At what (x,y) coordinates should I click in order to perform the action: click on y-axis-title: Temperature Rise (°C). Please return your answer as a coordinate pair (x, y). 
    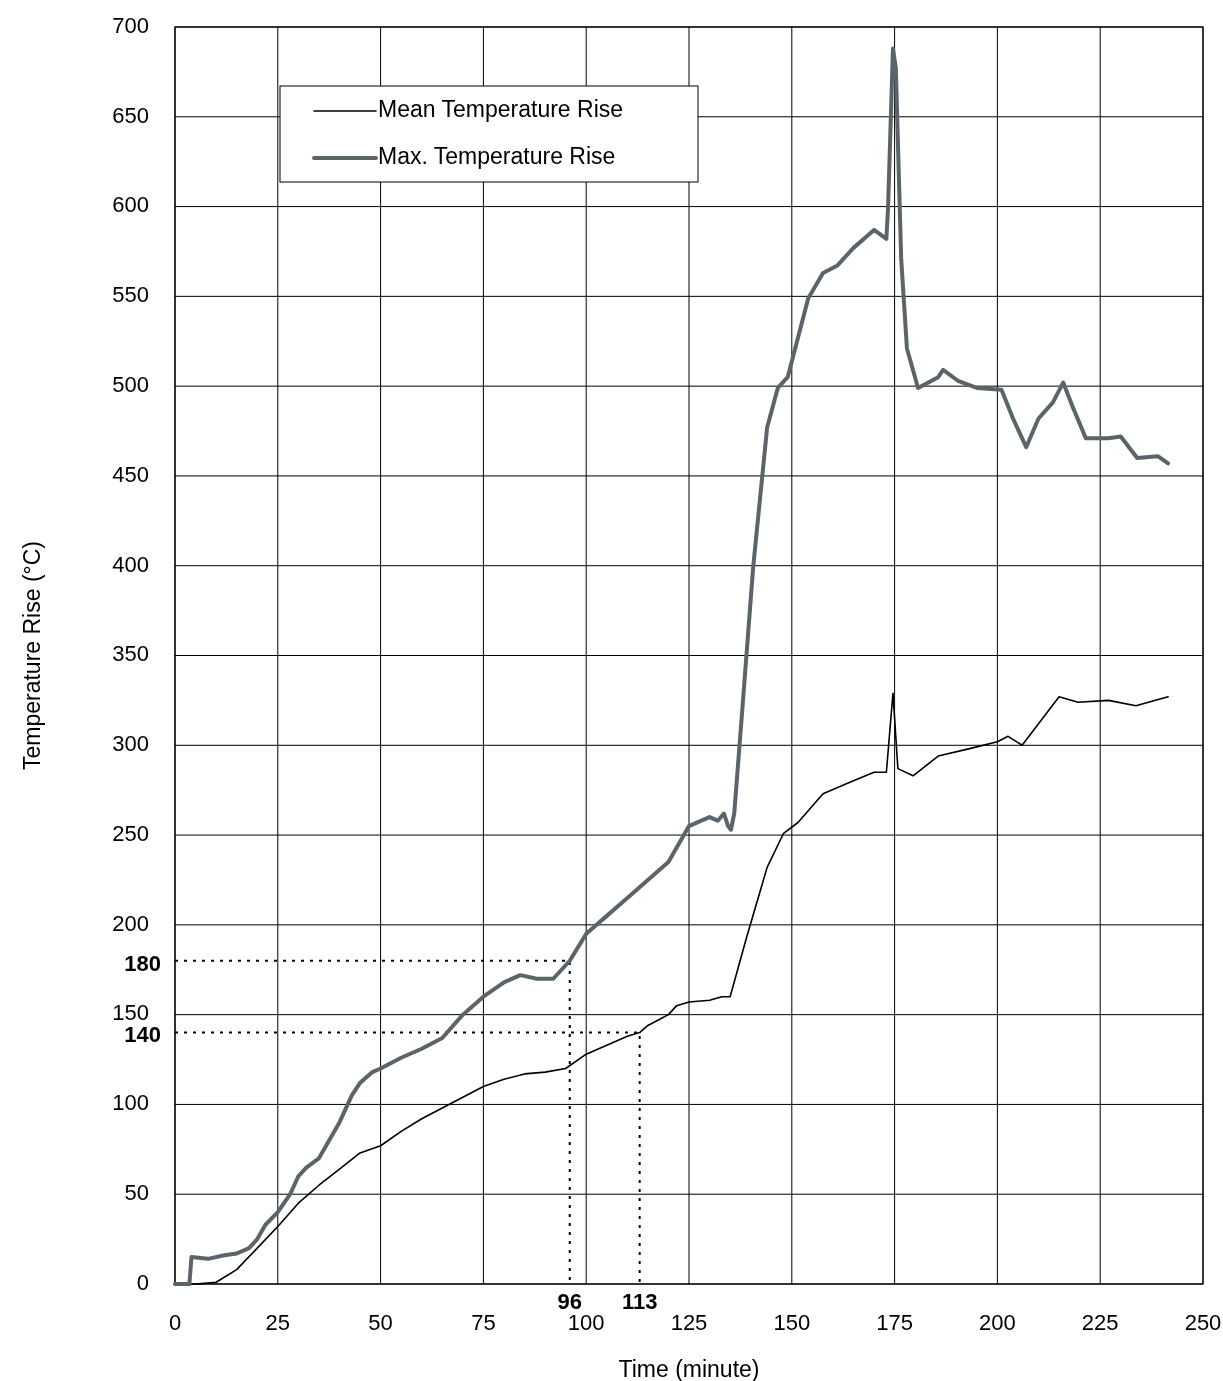
    Looking at the image, I should click on (32, 655).